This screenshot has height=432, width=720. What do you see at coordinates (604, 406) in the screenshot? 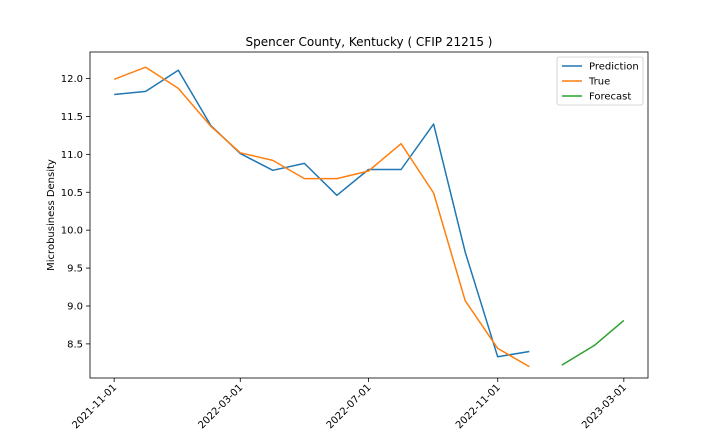
I see `x-tick-label: 2023-03-01` at bounding box center [604, 406].